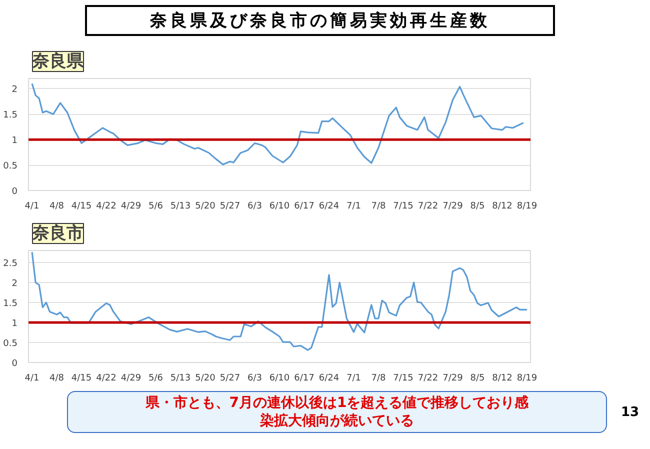  What do you see at coordinates (10, 264) in the screenshot?
I see `y-tick-label: 2.5` at bounding box center [10, 264].